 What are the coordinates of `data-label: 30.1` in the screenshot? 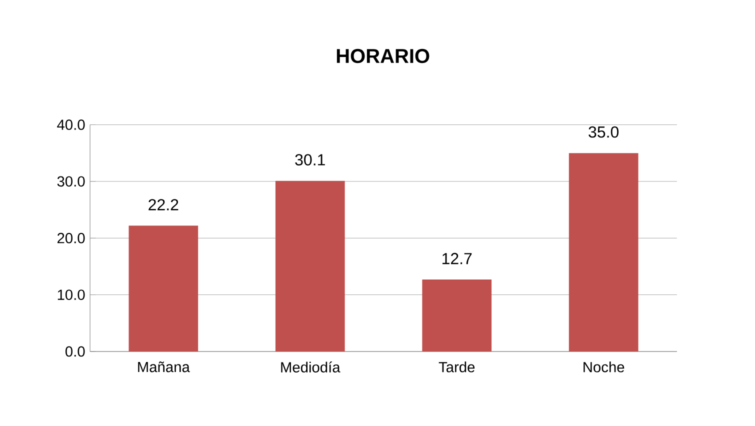 It's located at (310, 160).